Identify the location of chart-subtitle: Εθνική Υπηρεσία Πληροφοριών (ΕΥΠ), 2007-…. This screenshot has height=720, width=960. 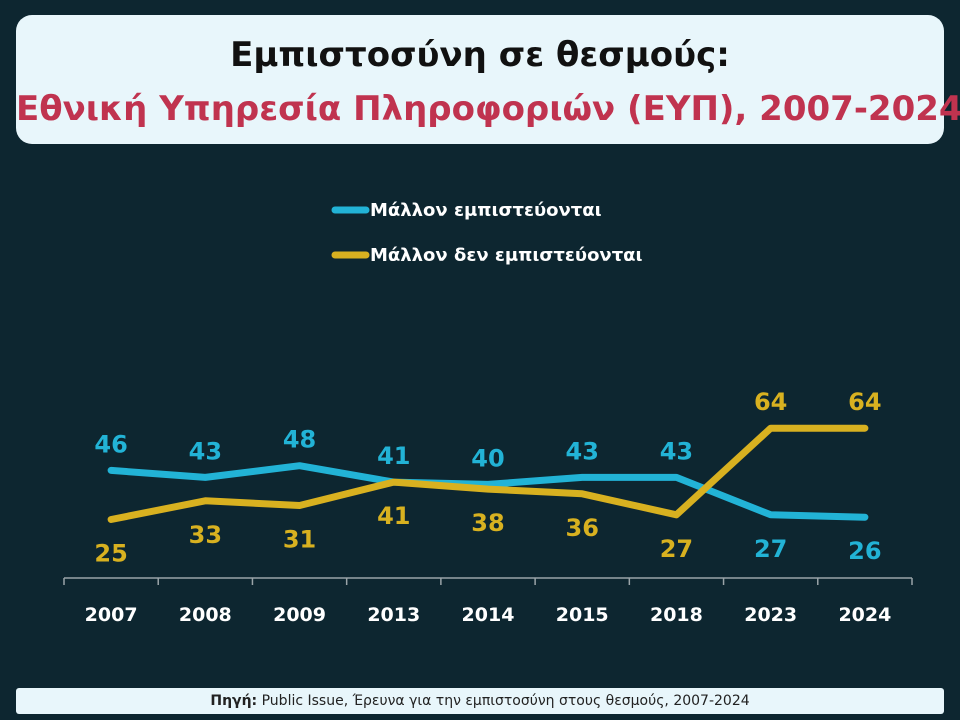
(488, 109).